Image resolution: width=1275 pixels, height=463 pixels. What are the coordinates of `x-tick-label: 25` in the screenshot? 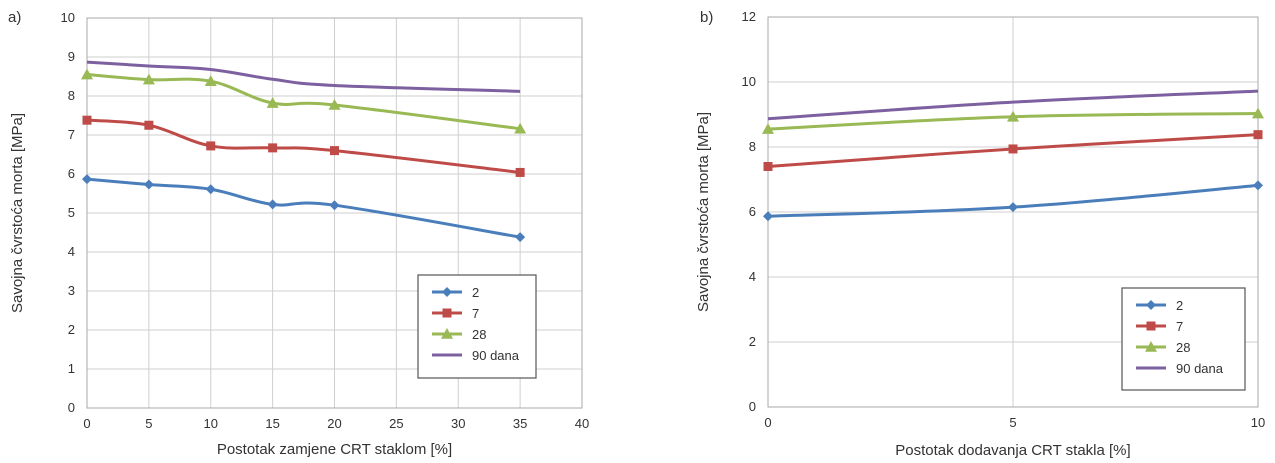 It's located at (396, 423).